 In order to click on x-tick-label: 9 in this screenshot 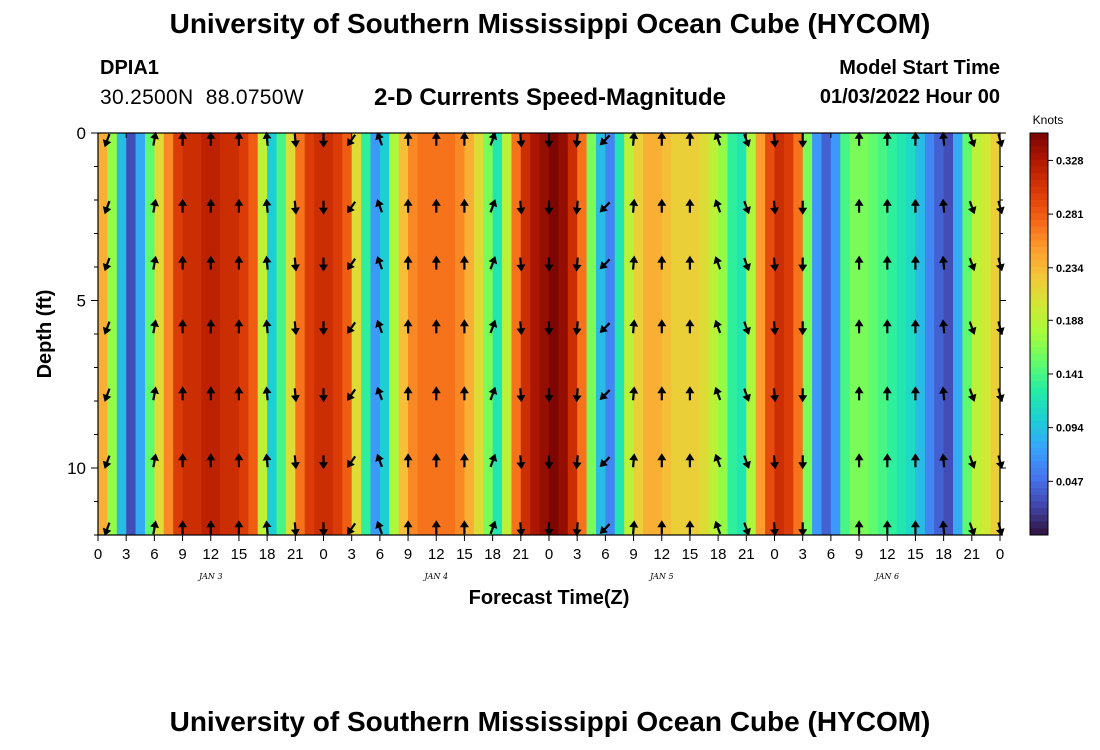, I will do `click(633, 554)`.